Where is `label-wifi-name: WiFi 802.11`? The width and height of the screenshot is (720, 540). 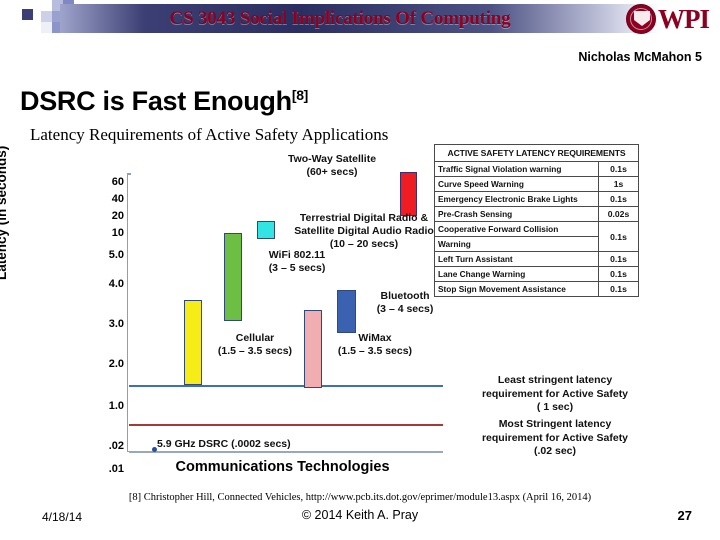
label-wifi-name: WiFi 802.11 is located at coordinates (297, 255).